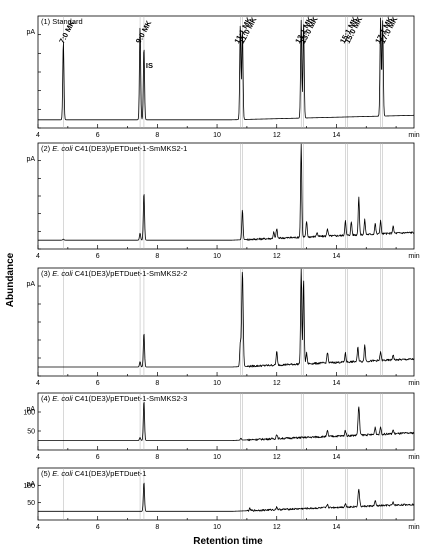 The width and height of the screenshot is (436, 550). I want to click on panel-title: (3) E. coli C41(DE3)/pETDuet-1-SmMKS2-2, so click(114, 273).